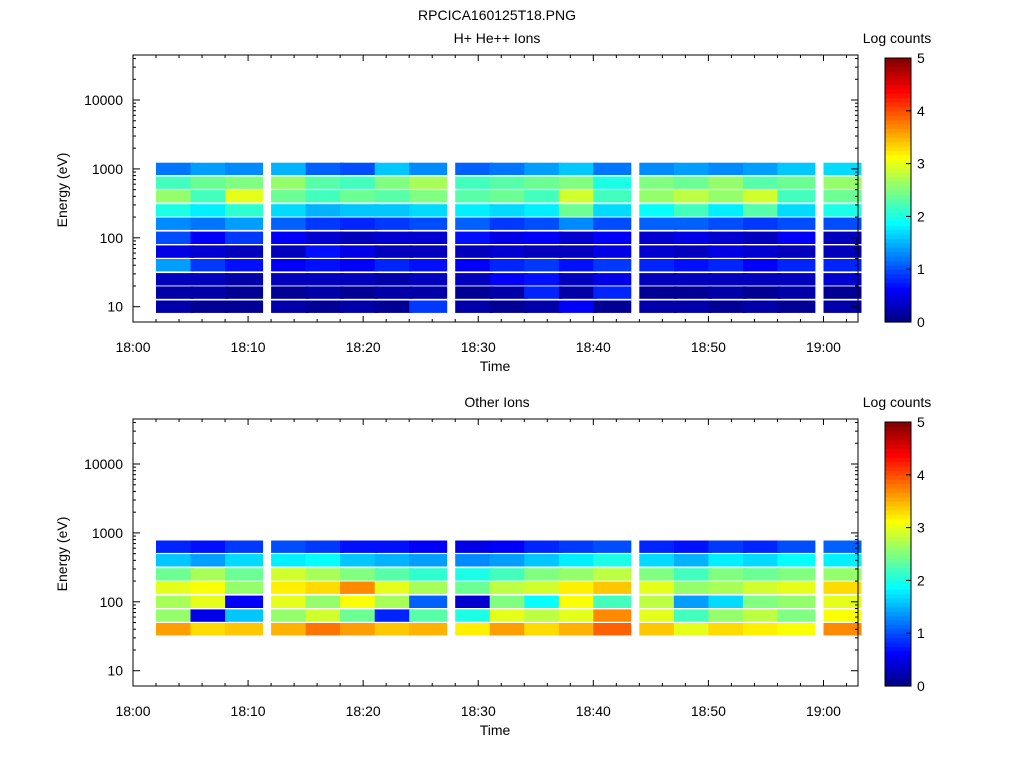 This screenshot has width=1024, height=768. I want to click on colorbar-frame, so click(898, 554).